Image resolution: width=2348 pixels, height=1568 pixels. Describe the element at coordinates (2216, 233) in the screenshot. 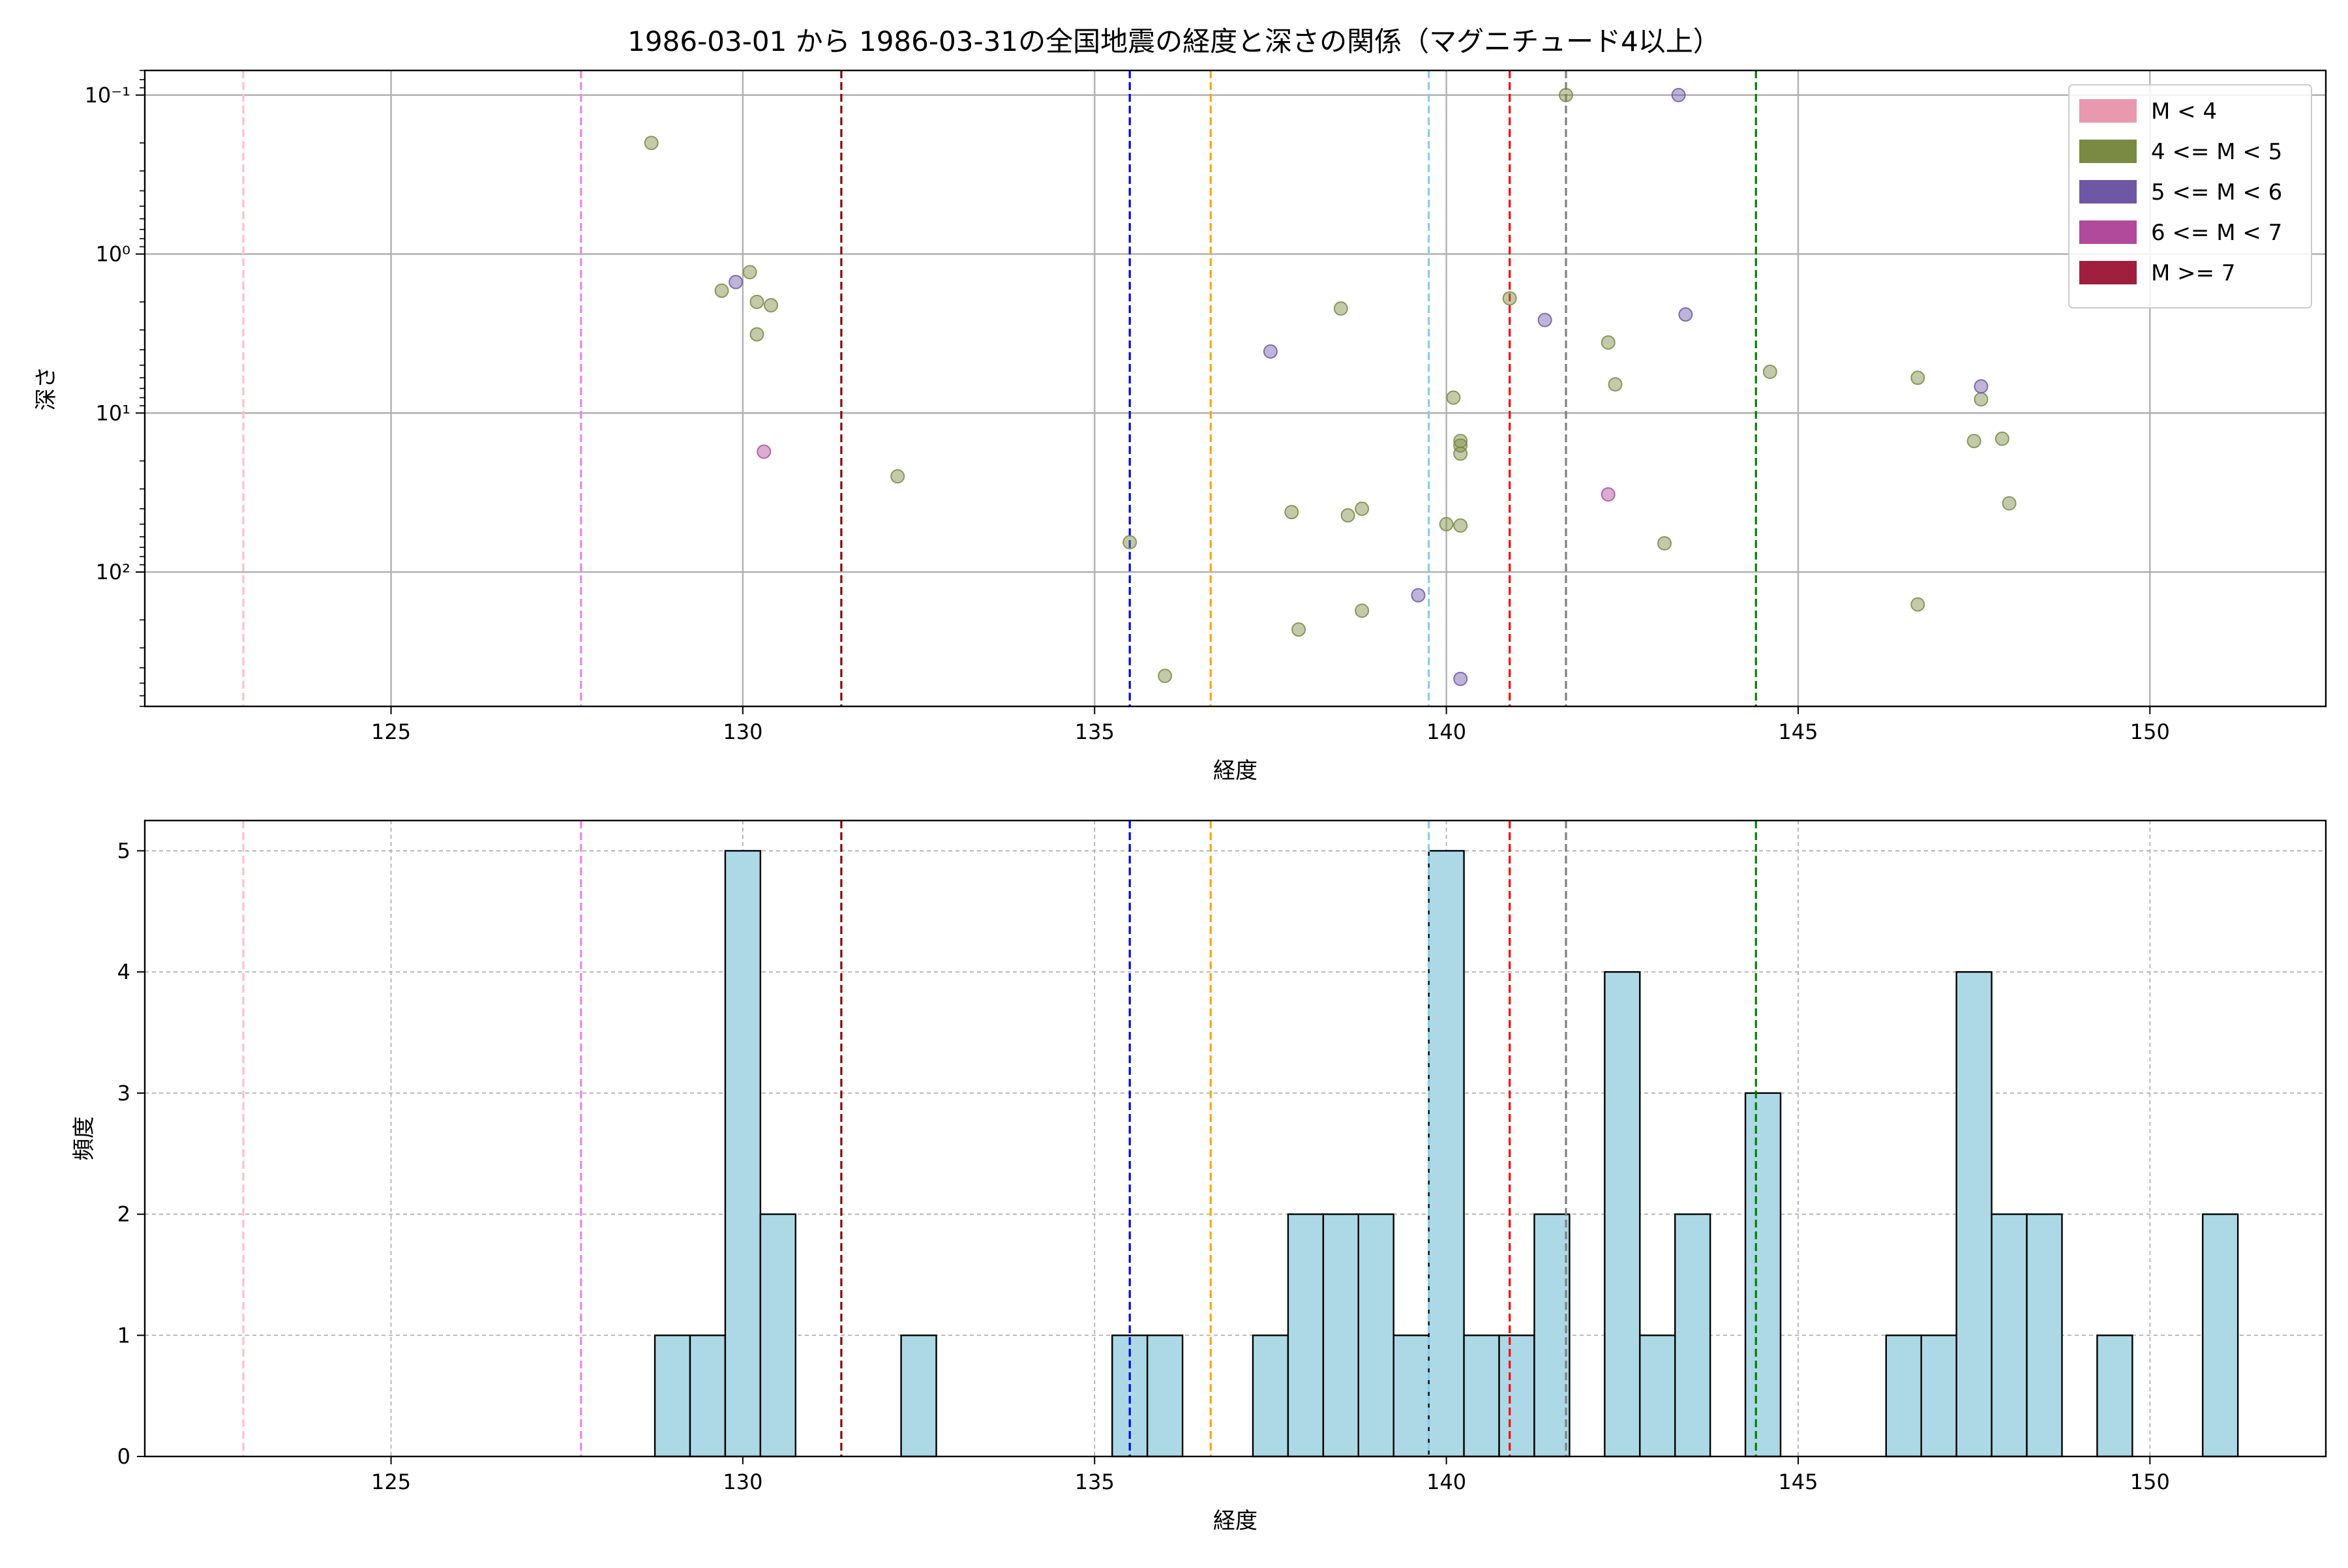

I see `legend-label: 6 <= M < 7` at that location.